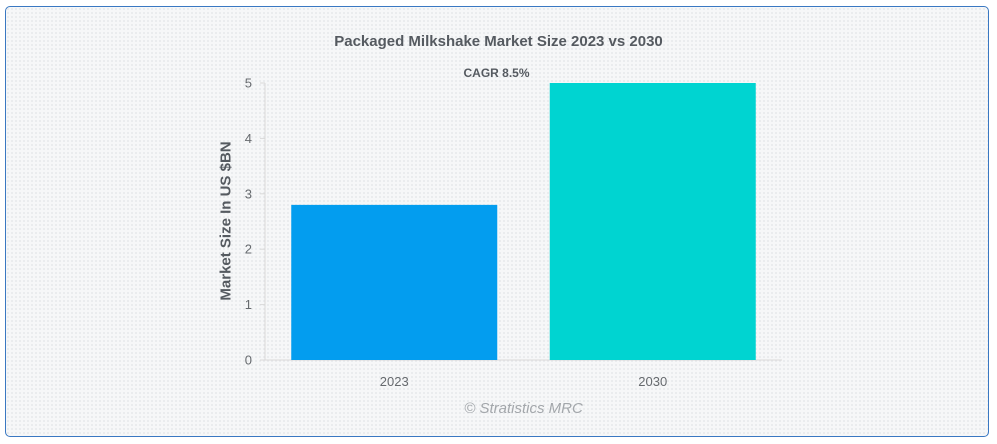 The image size is (997, 444). Describe the element at coordinates (652, 381) in the screenshot. I see `x-tick-label: 2030` at that location.